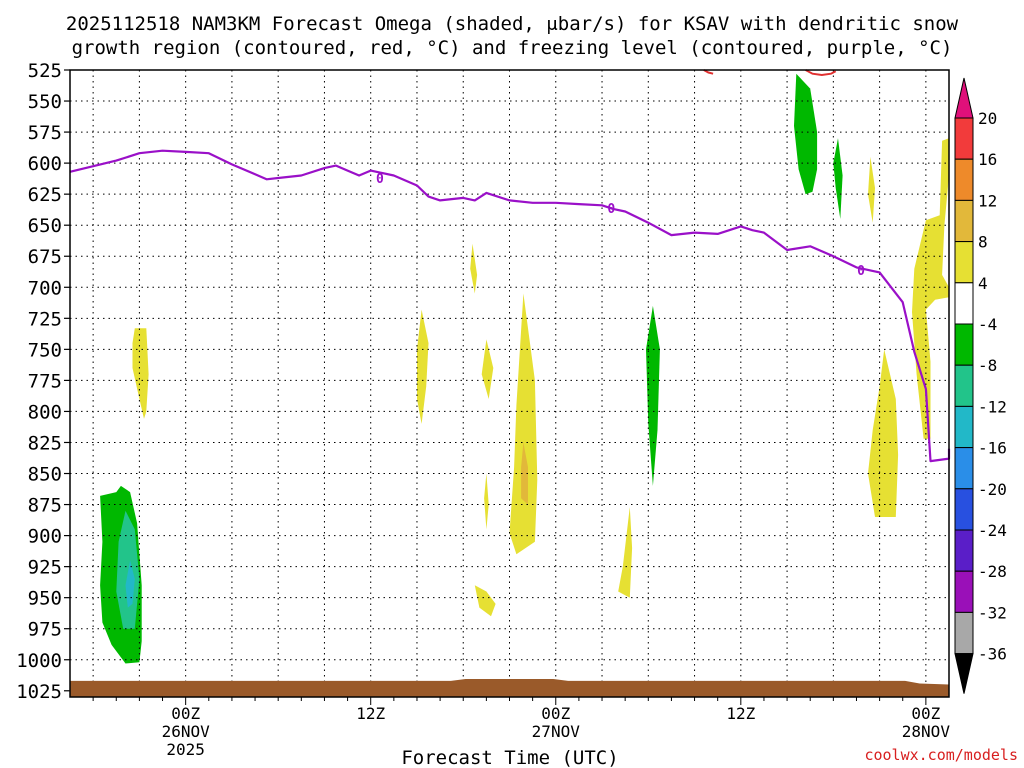  What do you see at coordinates (45, 133) in the screenshot?
I see `y-tick-label-575: 575` at bounding box center [45, 133].